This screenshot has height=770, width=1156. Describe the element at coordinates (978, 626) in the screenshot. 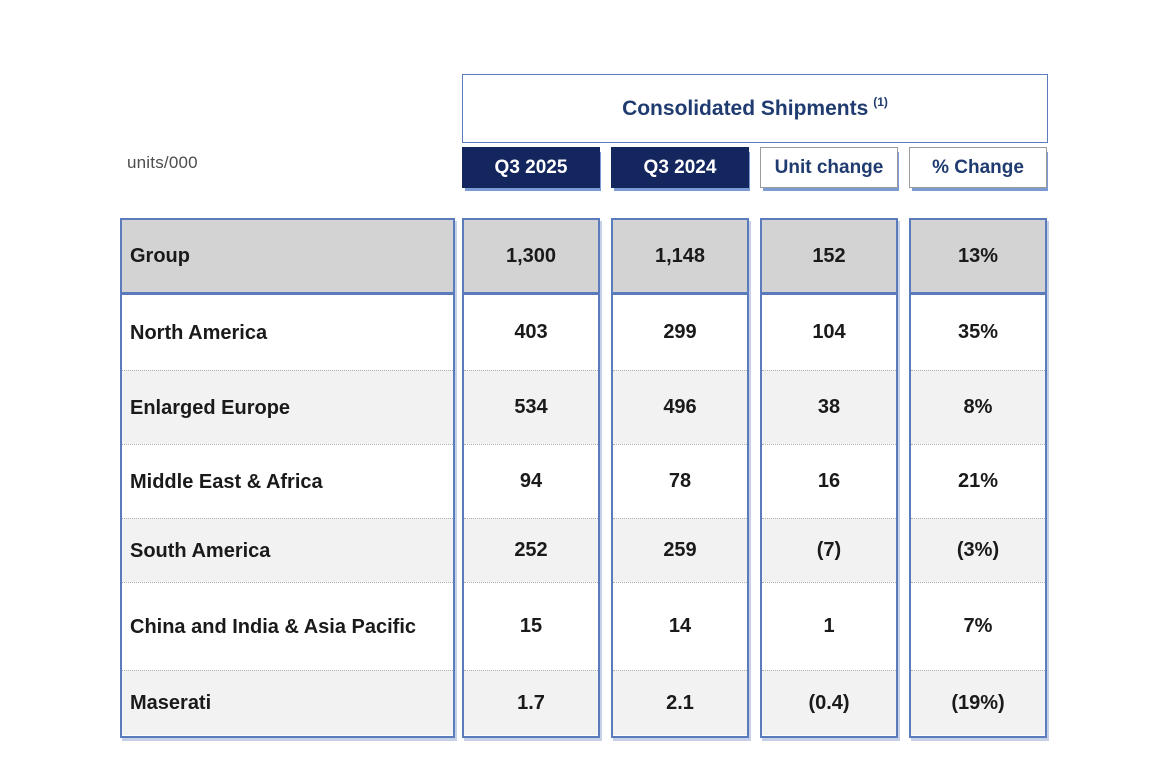

I see `pct-change-cell: 7%` at that location.